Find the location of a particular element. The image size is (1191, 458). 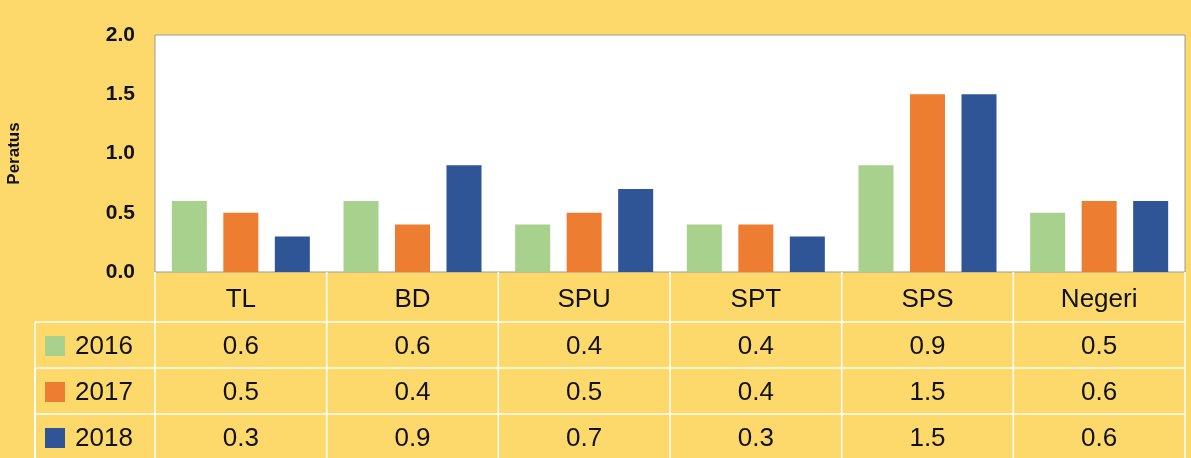

x-tick-label: Negeri is located at coordinates (1099, 297).